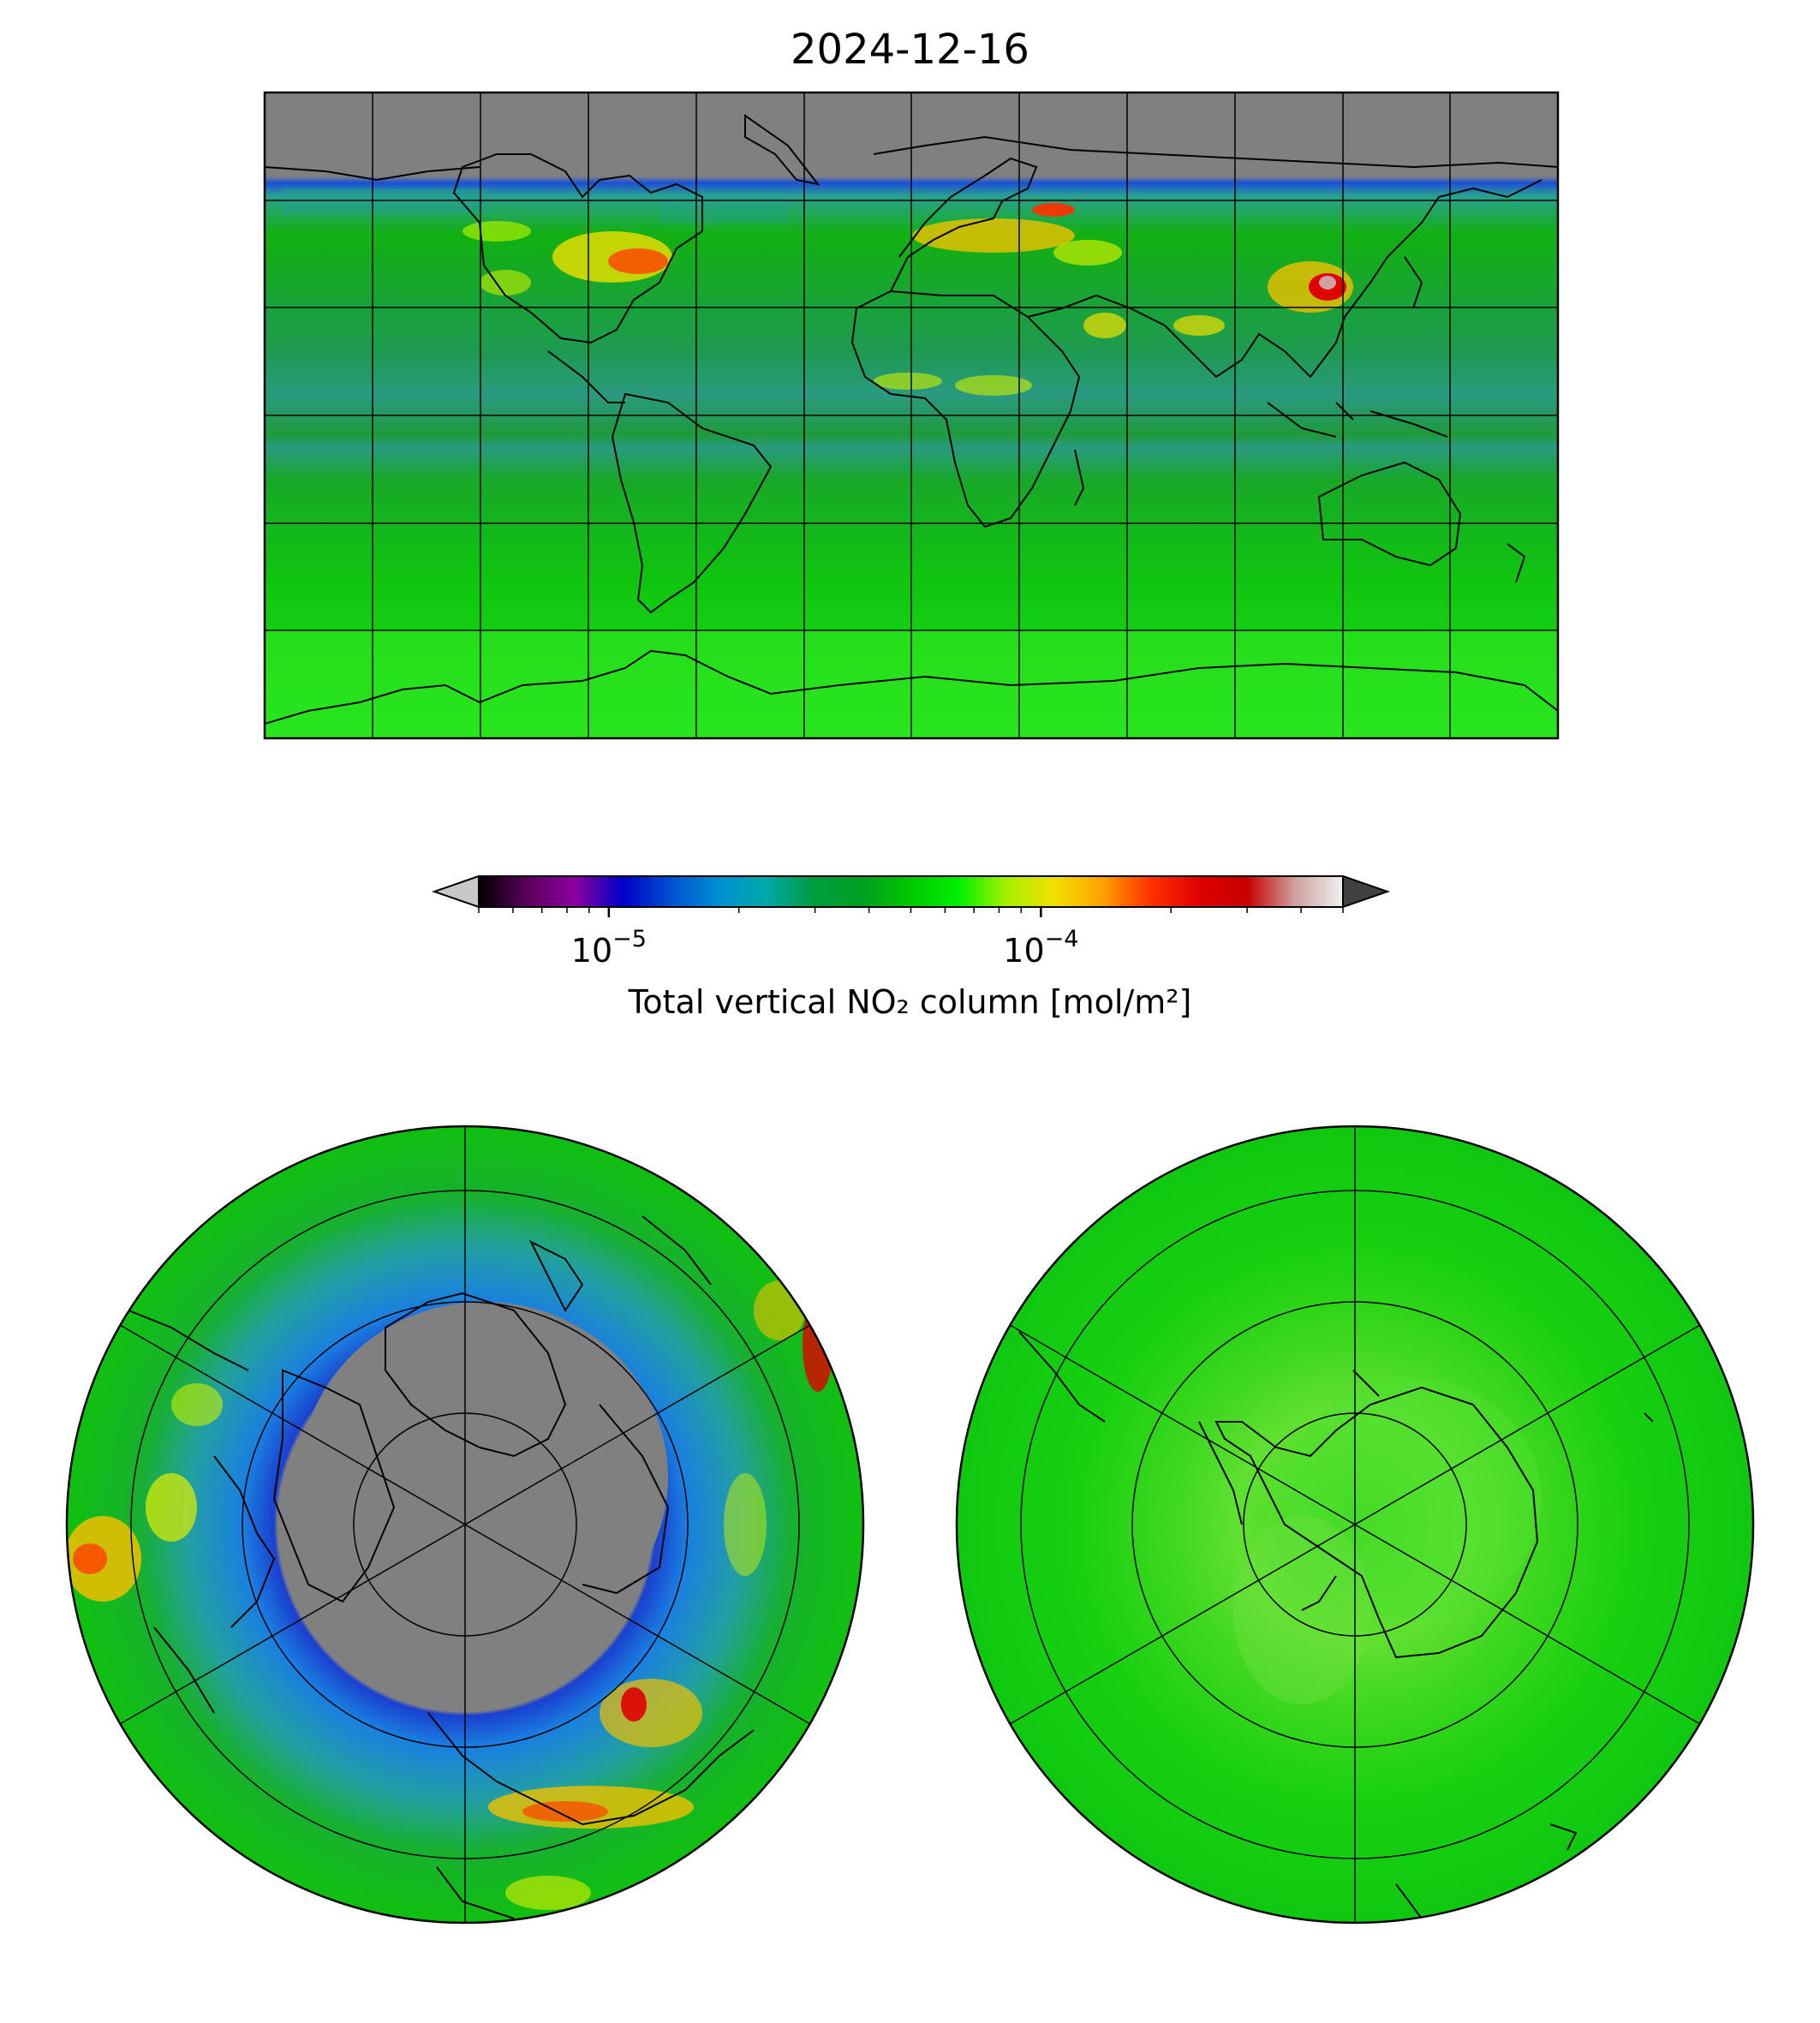 The width and height of the screenshot is (1820, 2023). Describe the element at coordinates (450, 1595) in the screenshot. I see `north-hotspots` at that location.